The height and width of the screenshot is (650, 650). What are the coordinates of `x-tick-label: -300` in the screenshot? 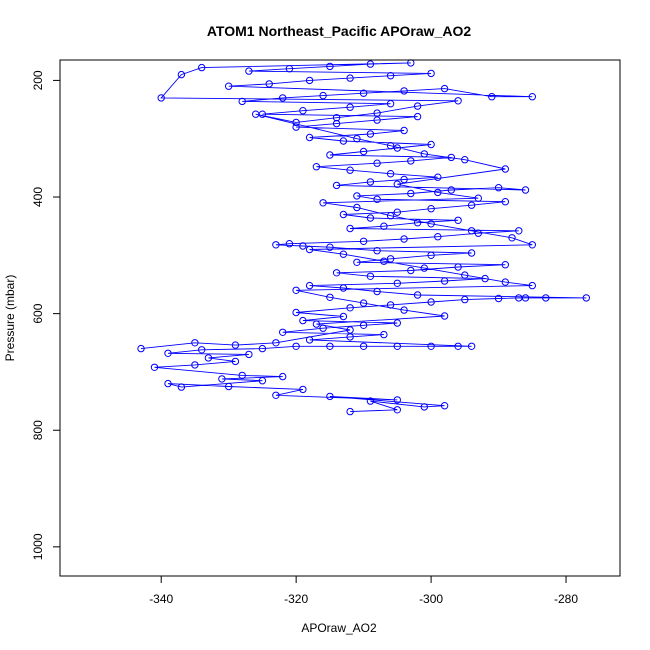 It's located at (431, 599).